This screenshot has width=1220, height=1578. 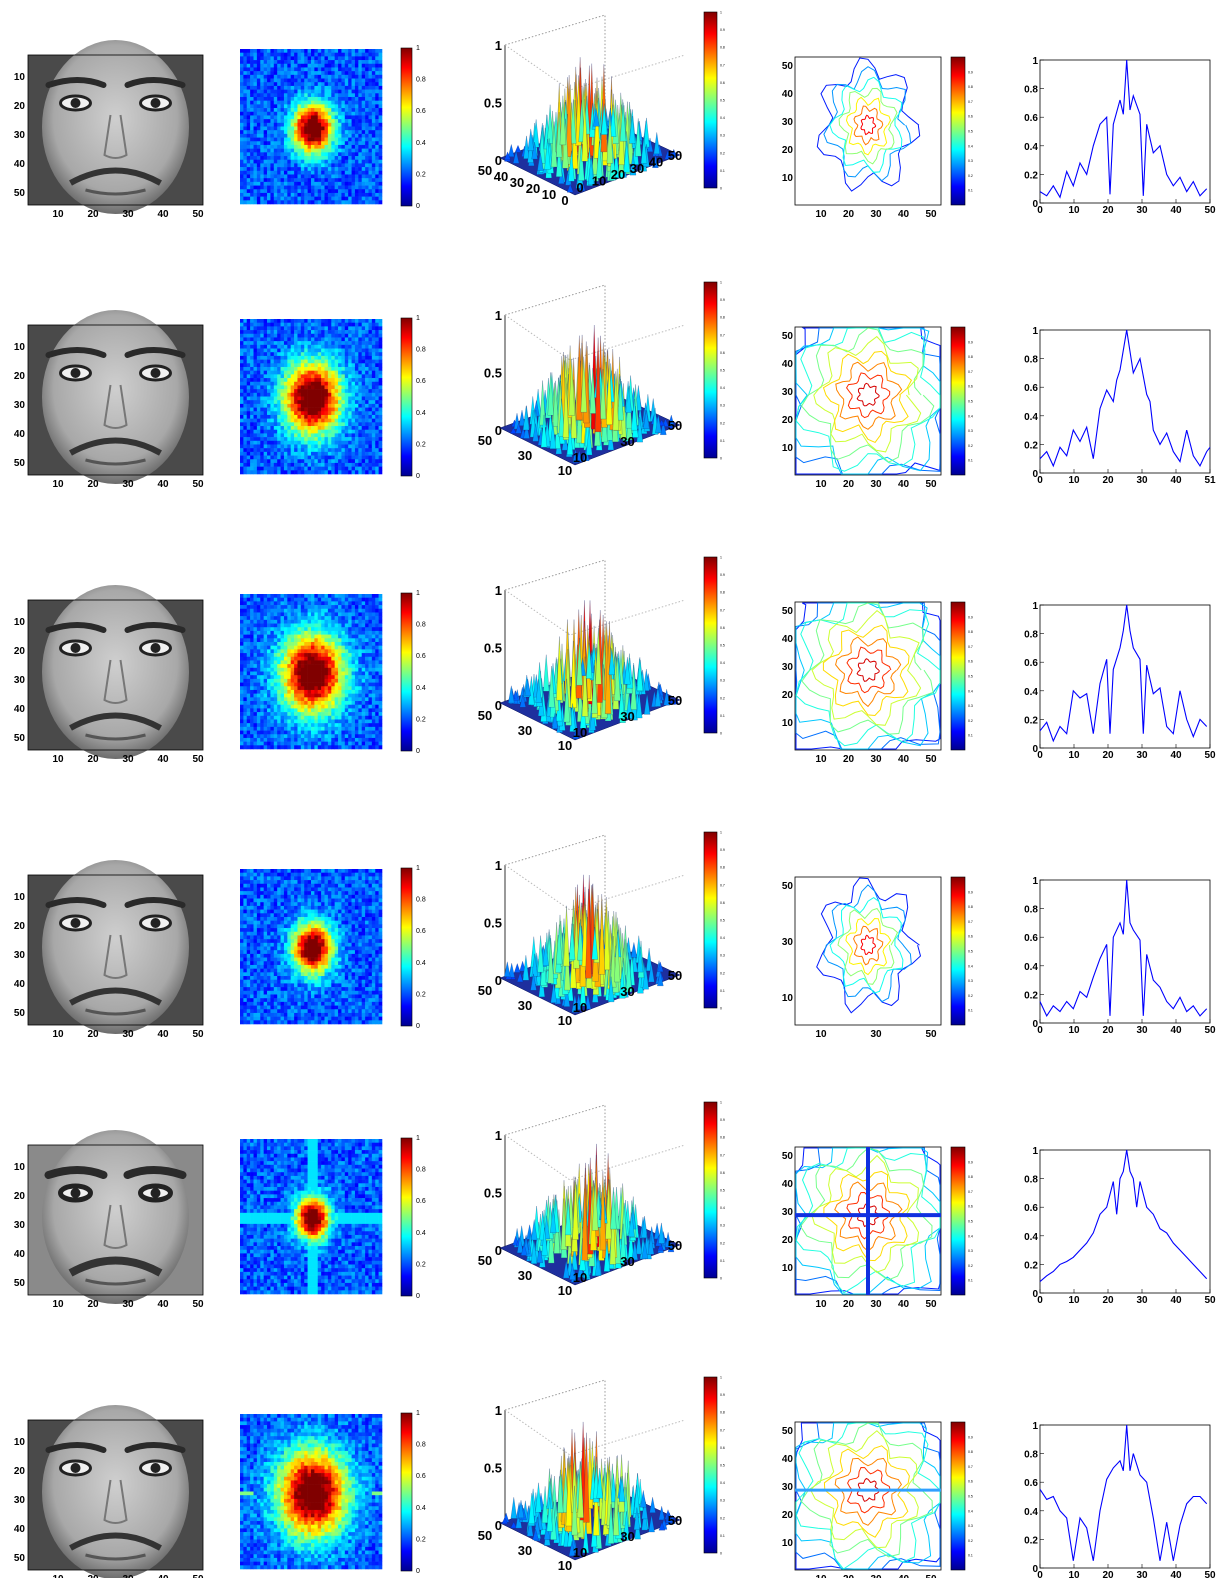 I want to click on moustache, so click(x=115, y=176).